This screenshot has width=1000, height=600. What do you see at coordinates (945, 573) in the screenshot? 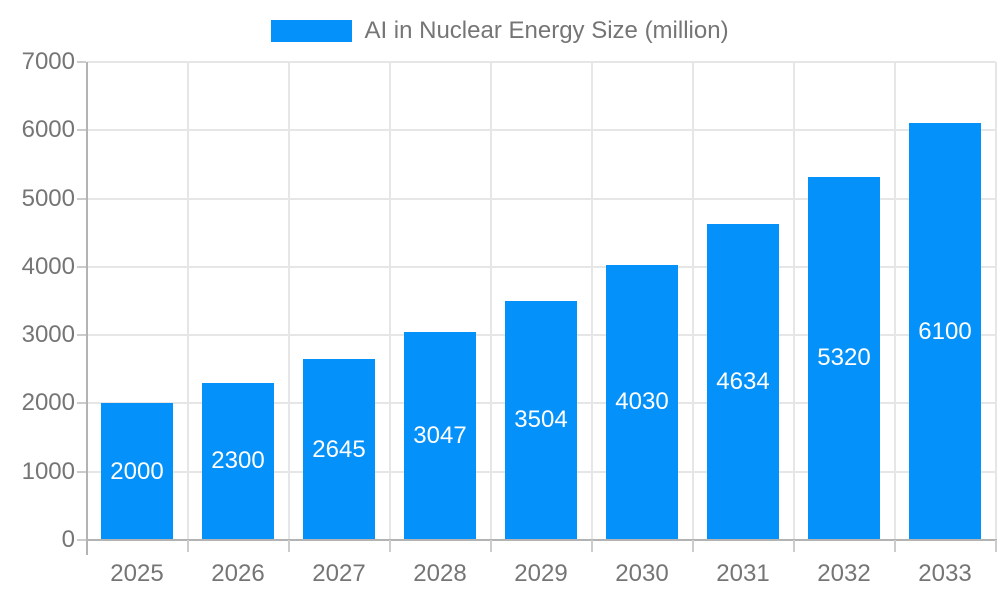
I see `x-axis-label: 2033` at bounding box center [945, 573].